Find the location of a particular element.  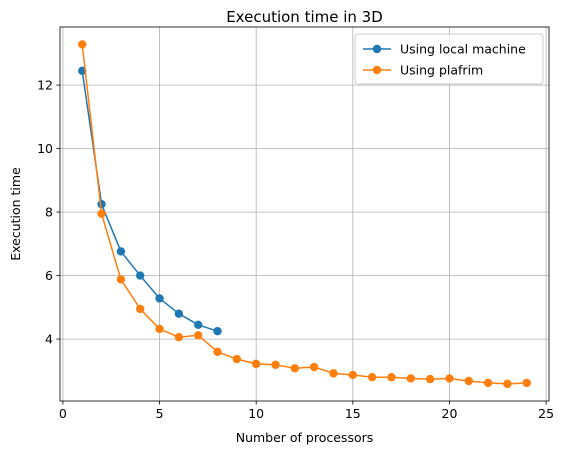

y-tick-label: 12 is located at coordinates (45, 85).